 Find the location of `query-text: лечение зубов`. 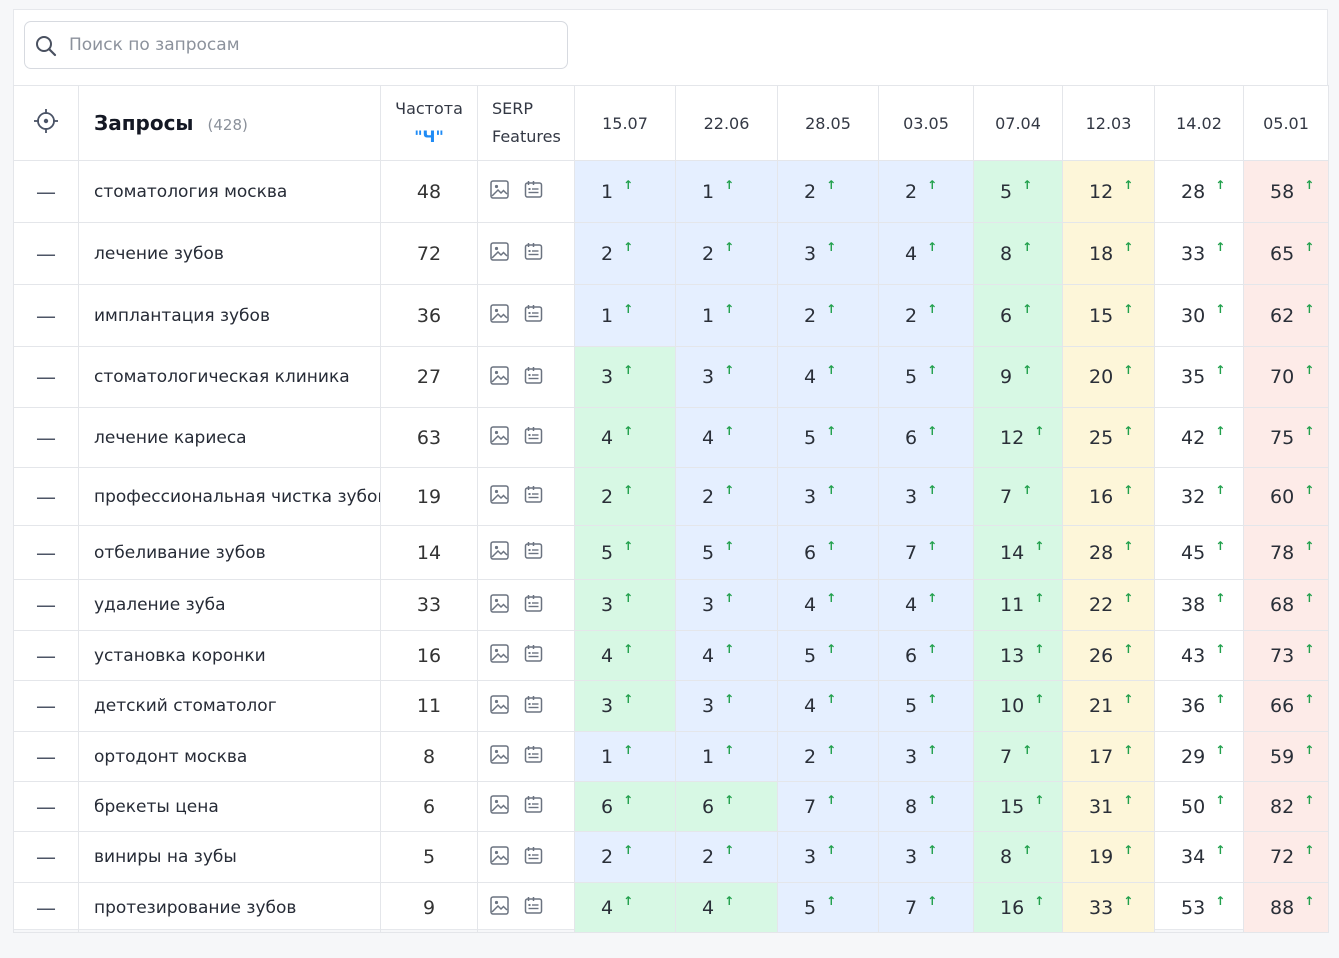

query-text: лечение зубов is located at coordinates (229, 253).